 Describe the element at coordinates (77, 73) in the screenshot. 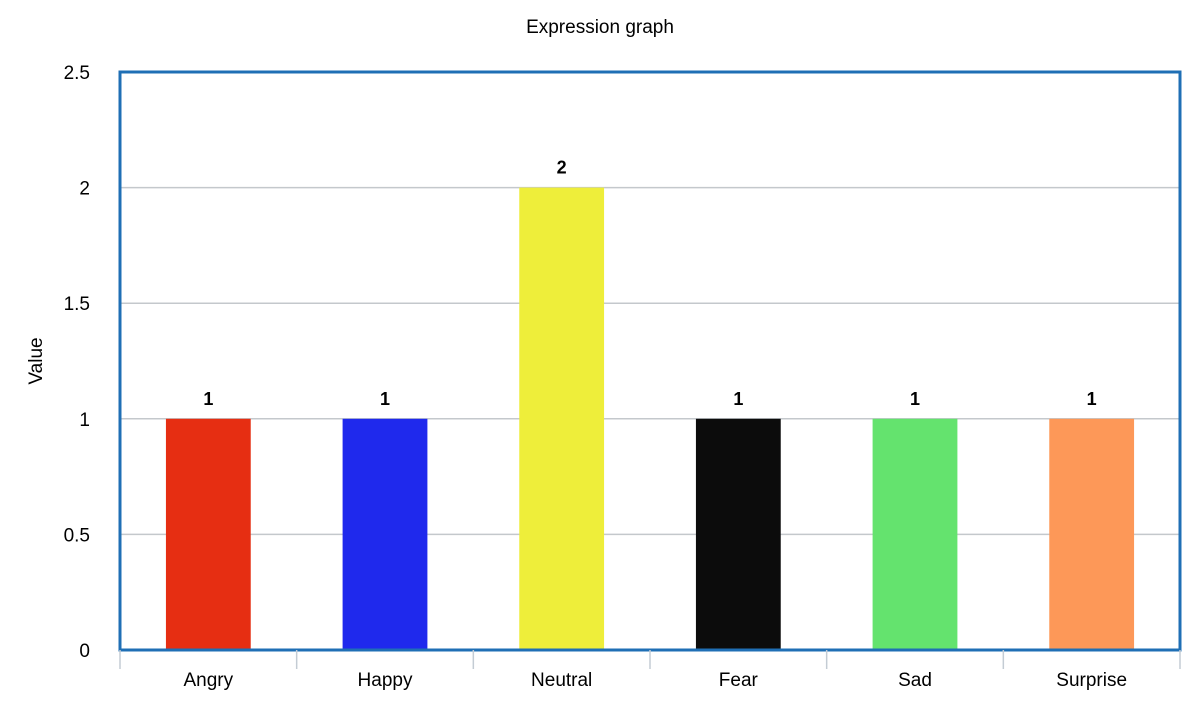

I see `y-tick-label: 2.5` at that location.